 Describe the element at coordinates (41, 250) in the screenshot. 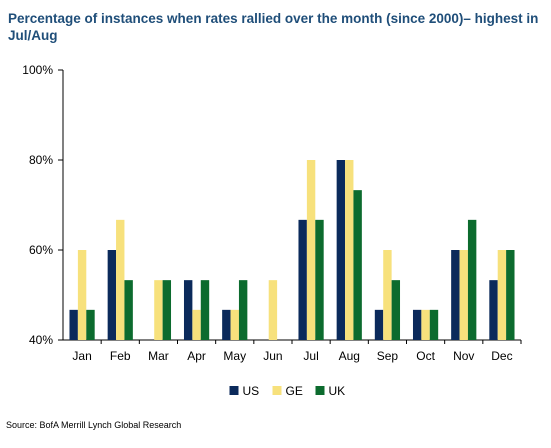

I see `y-tick-label: 60%` at that location.